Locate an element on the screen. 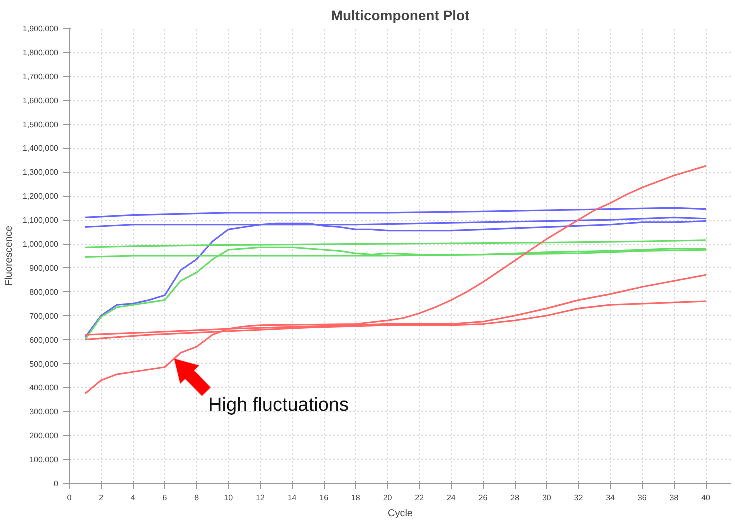  x-tick-label: 36 is located at coordinates (643, 498).